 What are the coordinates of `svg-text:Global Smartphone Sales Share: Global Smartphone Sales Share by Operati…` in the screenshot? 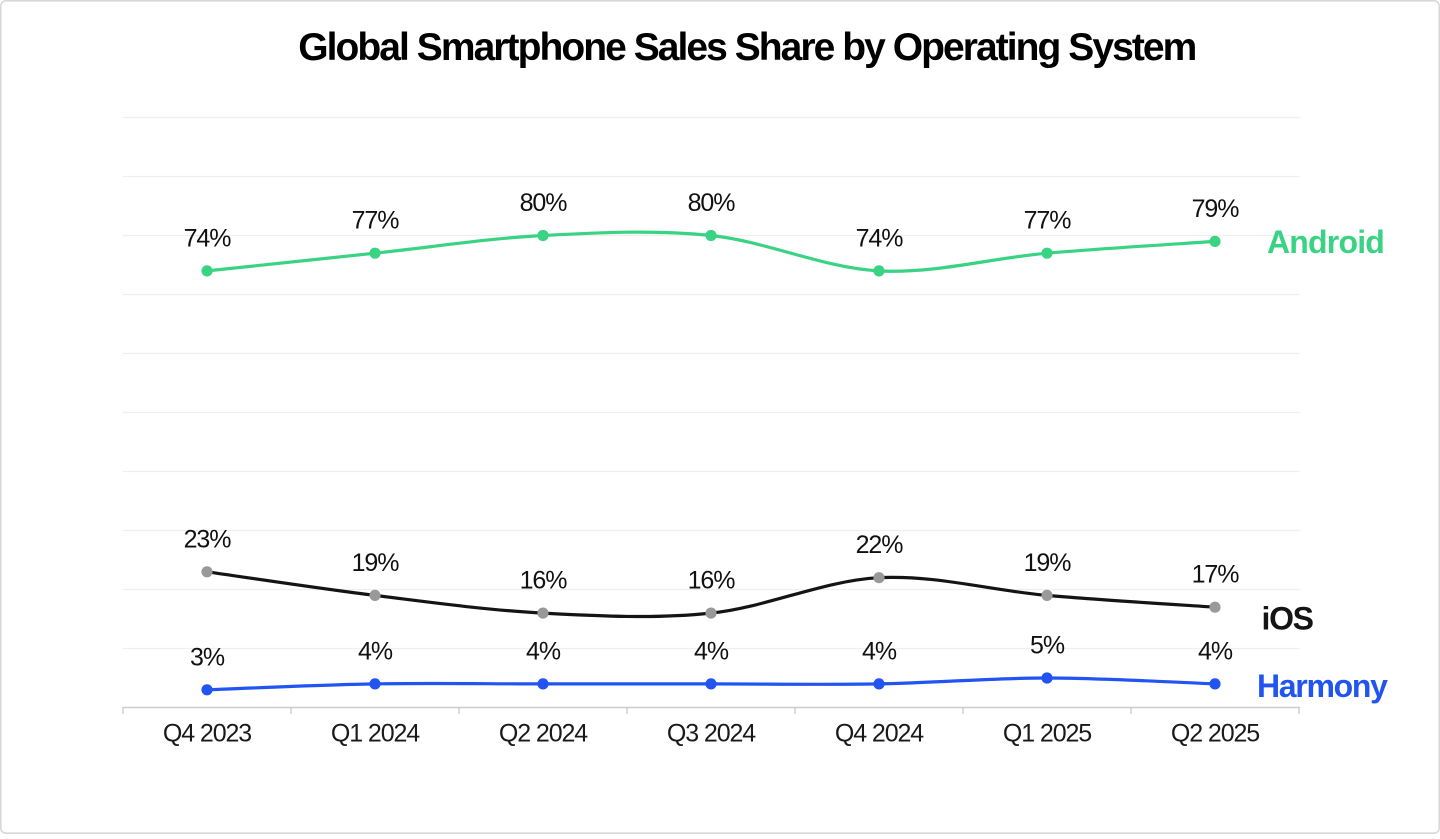 It's located at (746, 47).